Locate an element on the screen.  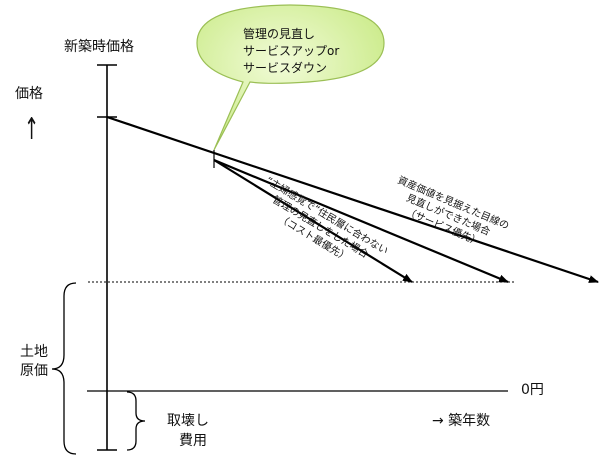
building-age-label: → 築年数 is located at coordinates (461, 421).